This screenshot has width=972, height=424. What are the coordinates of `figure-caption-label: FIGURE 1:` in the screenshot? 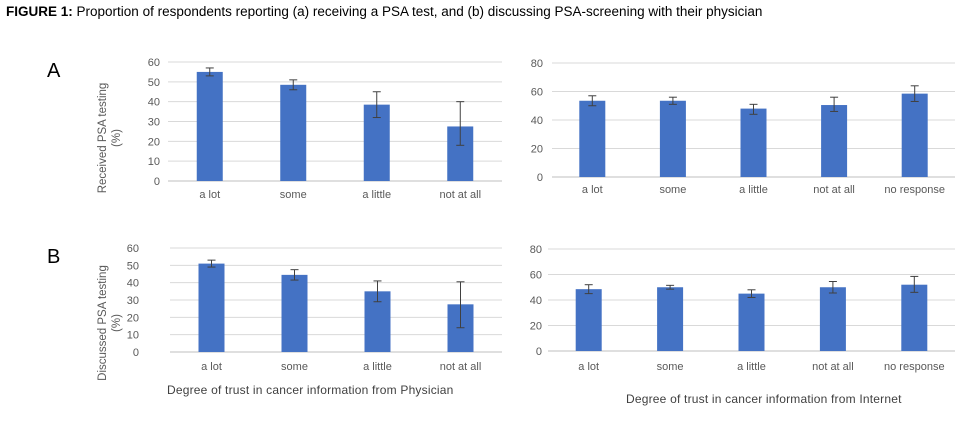 It's located at (39, 11).